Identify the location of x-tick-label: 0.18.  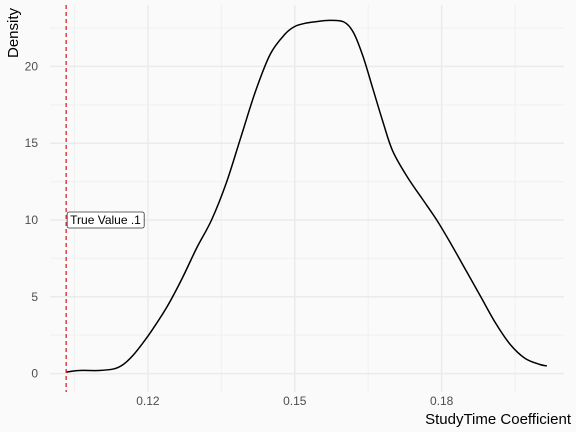
(442, 401).